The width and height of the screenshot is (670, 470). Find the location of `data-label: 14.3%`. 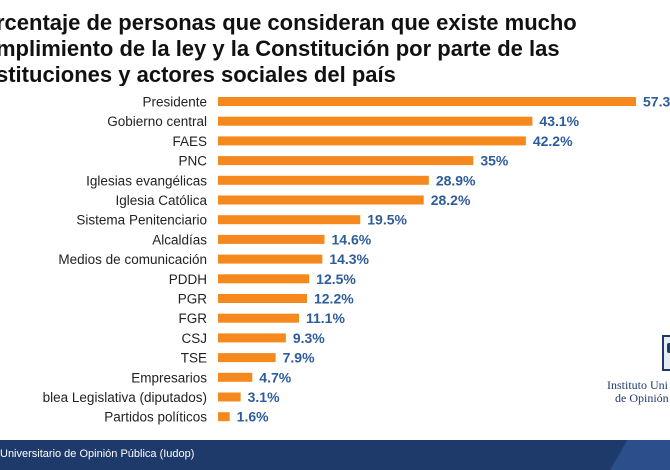

data-label: 14.3% is located at coordinates (349, 259).